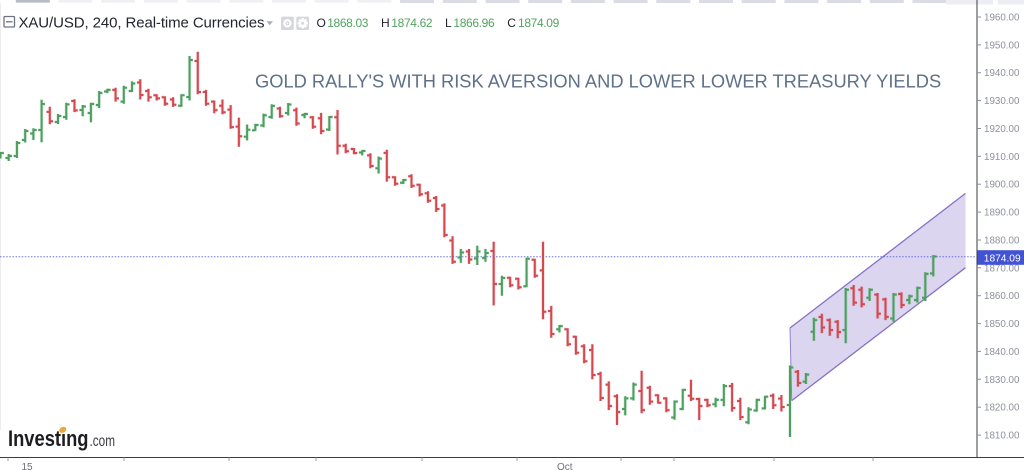 This screenshot has width=1024, height=471. Describe the element at coordinates (28, 466) in the screenshot. I see `svg-text: 15` at that location.